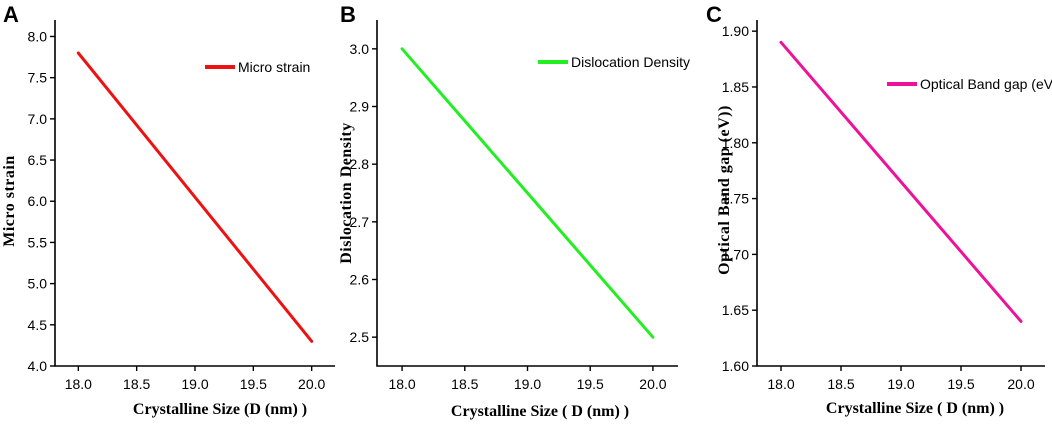 This screenshot has height=428, width=1052. Describe the element at coordinates (38, 242) in the screenshot. I see `y-tick-label: 5.5` at that location.